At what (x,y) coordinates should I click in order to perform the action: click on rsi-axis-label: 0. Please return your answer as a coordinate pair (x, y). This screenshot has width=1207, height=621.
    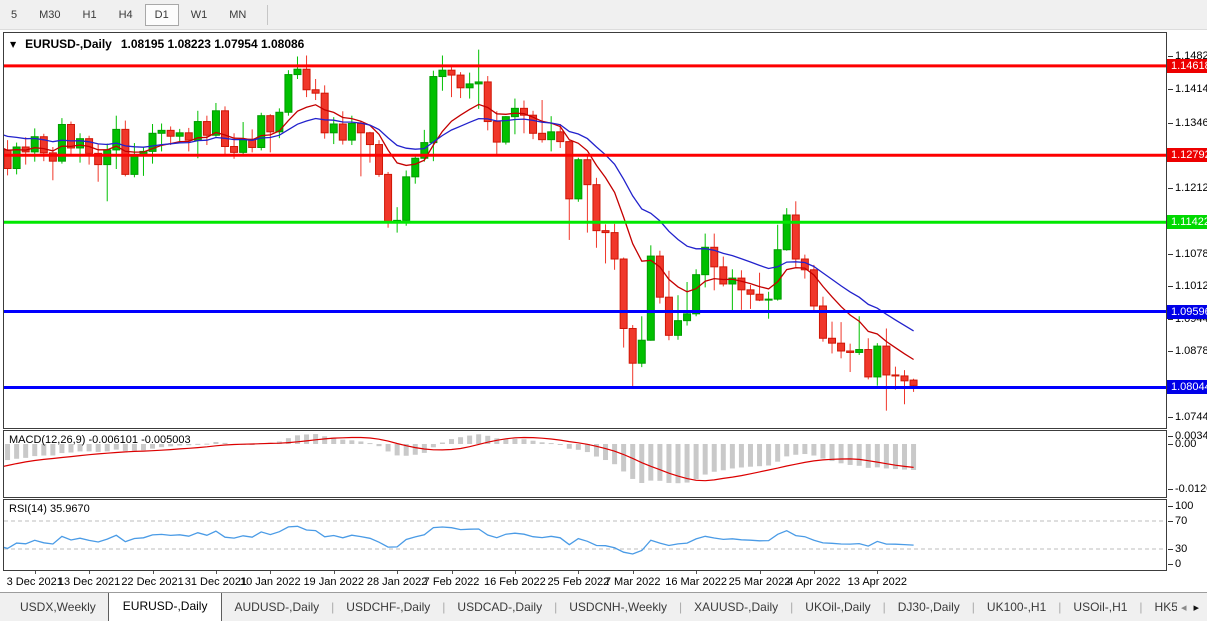
    Looking at the image, I should click on (1174, 564).